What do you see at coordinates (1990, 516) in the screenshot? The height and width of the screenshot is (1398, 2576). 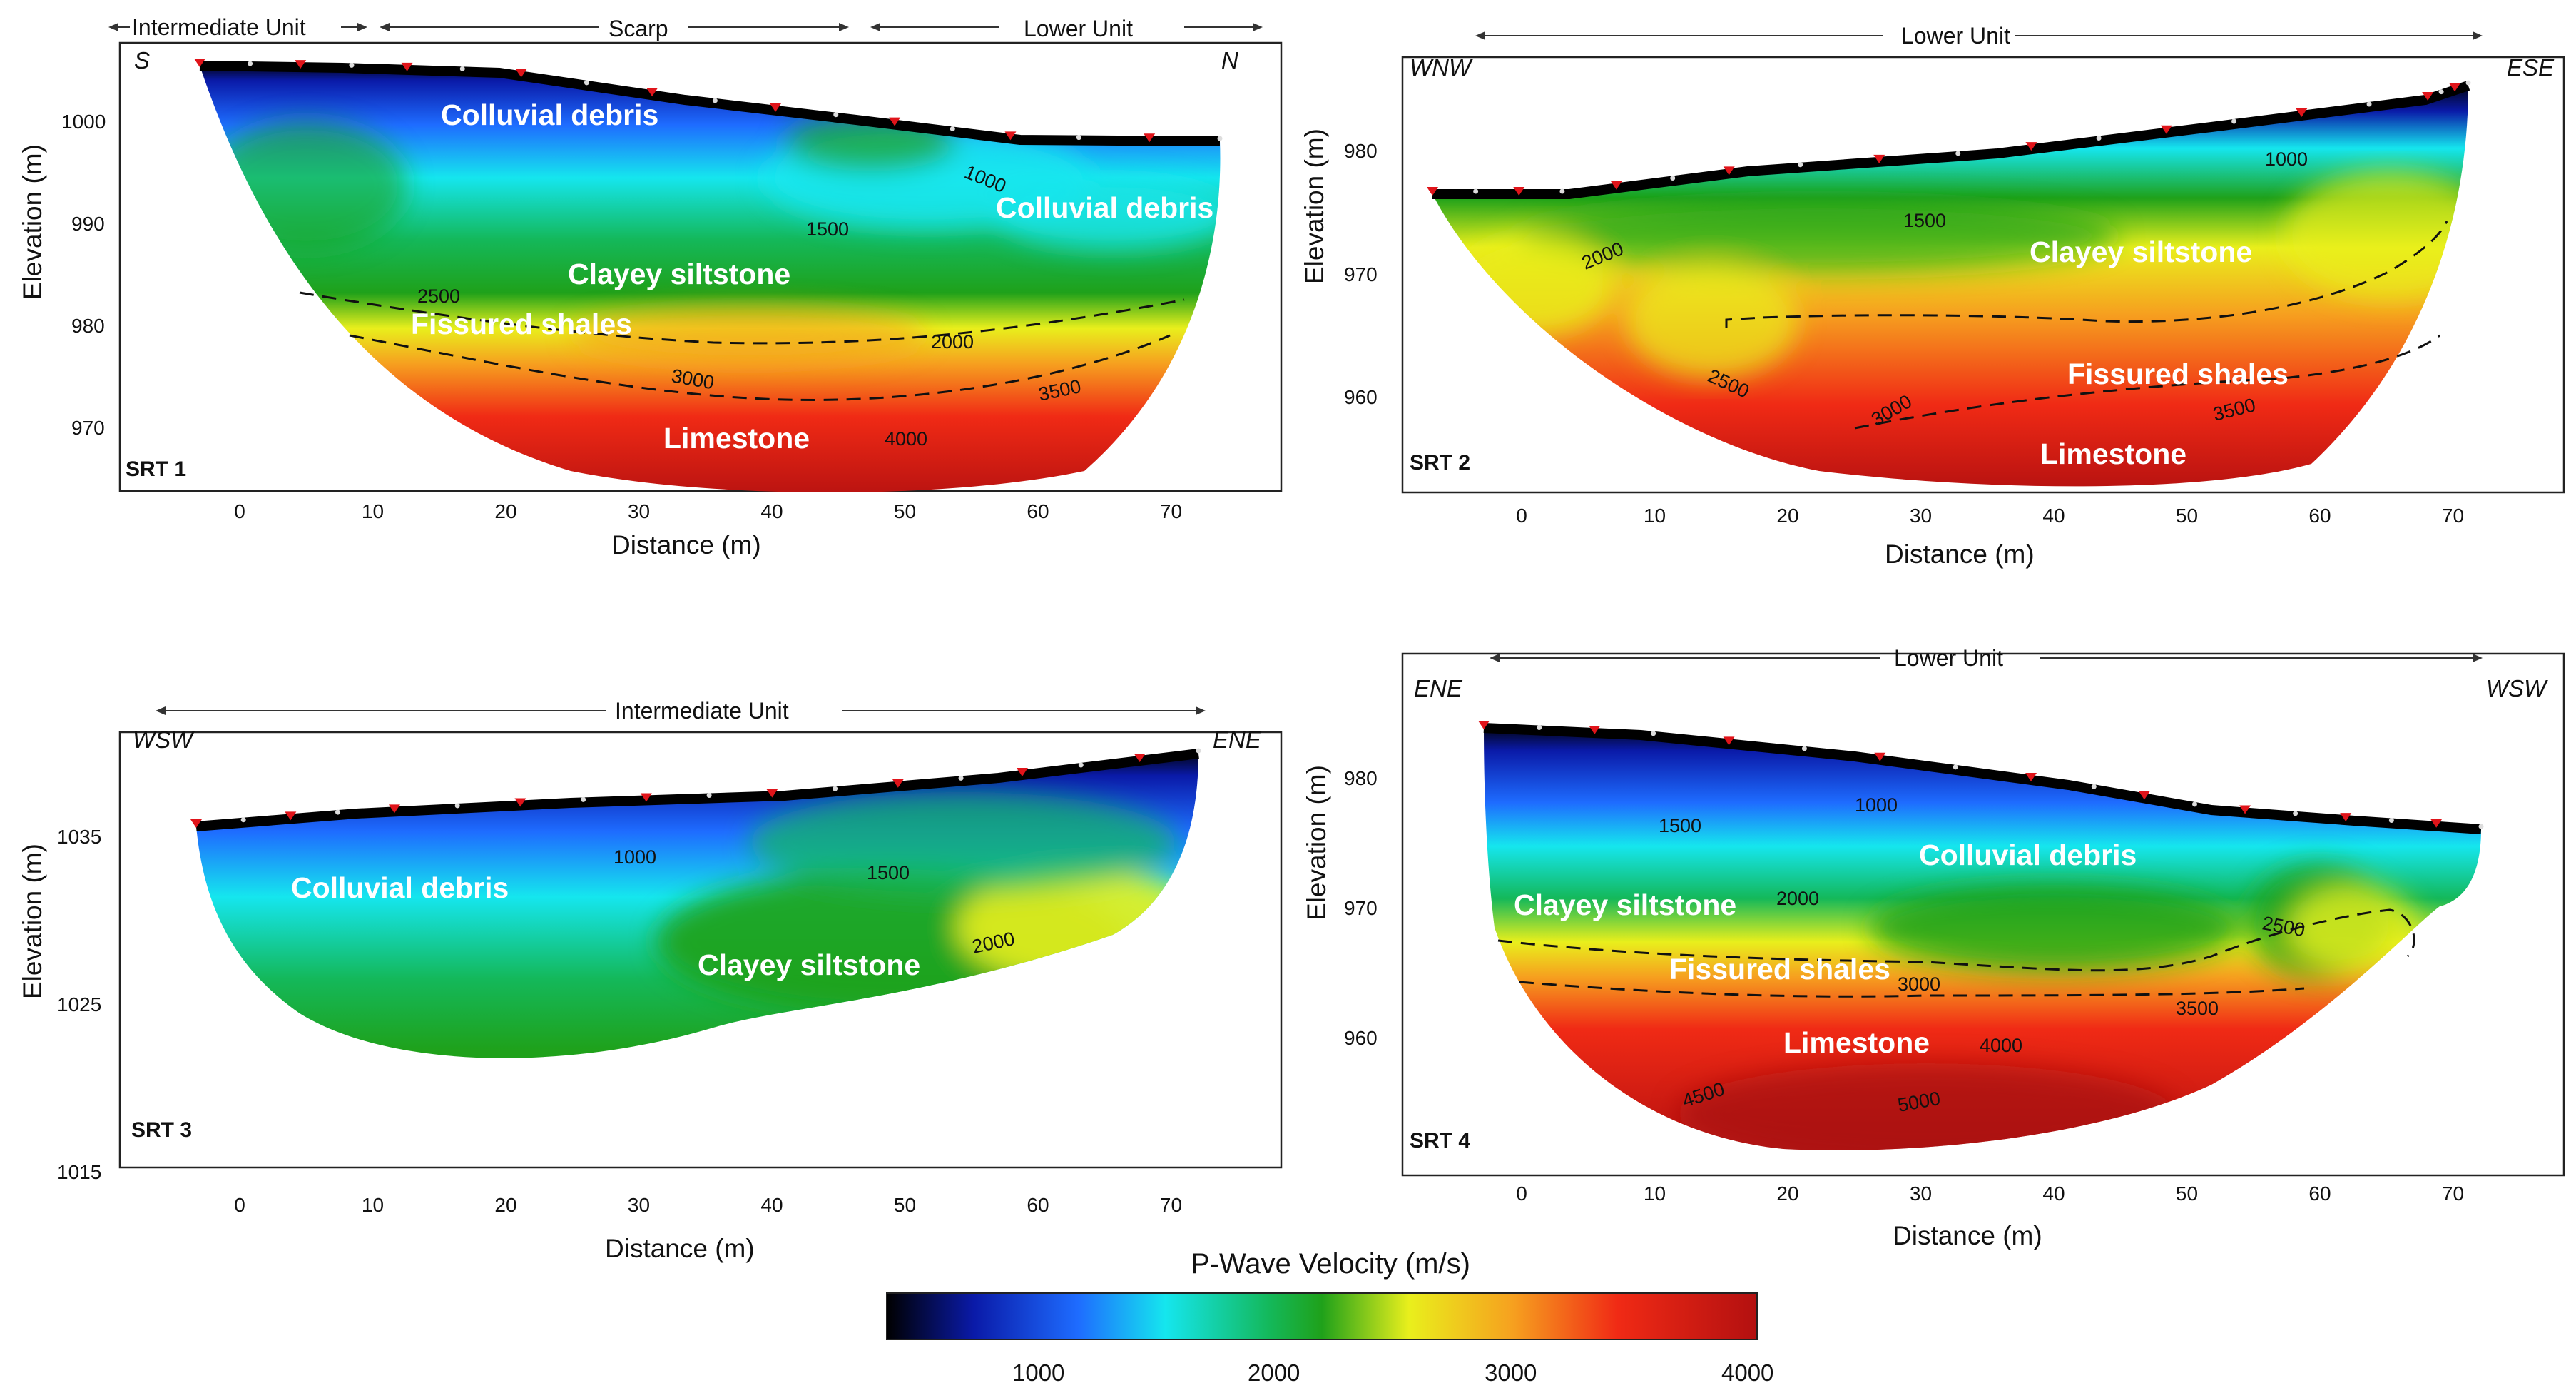 I see `srt2-x-axis: 0 10 20 30 40 50 60 70` at bounding box center [1990, 516].